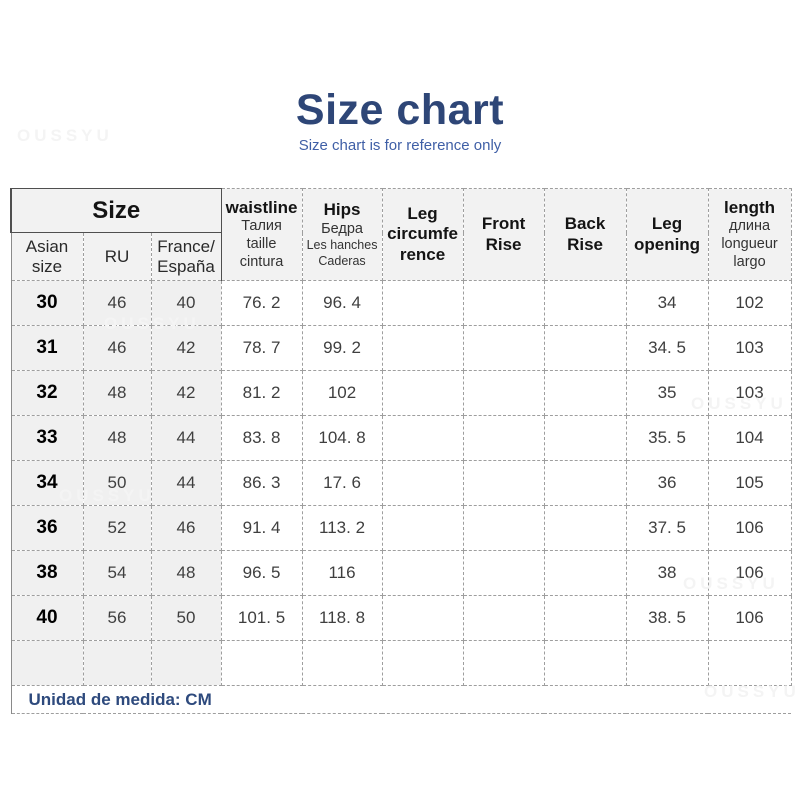 This screenshot has width=800, height=800. What do you see at coordinates (342, 234) in the screenshot?
I see `col-header-hips: Hips Бедра Les hanches Caderas` at bounding box center [342, 234].